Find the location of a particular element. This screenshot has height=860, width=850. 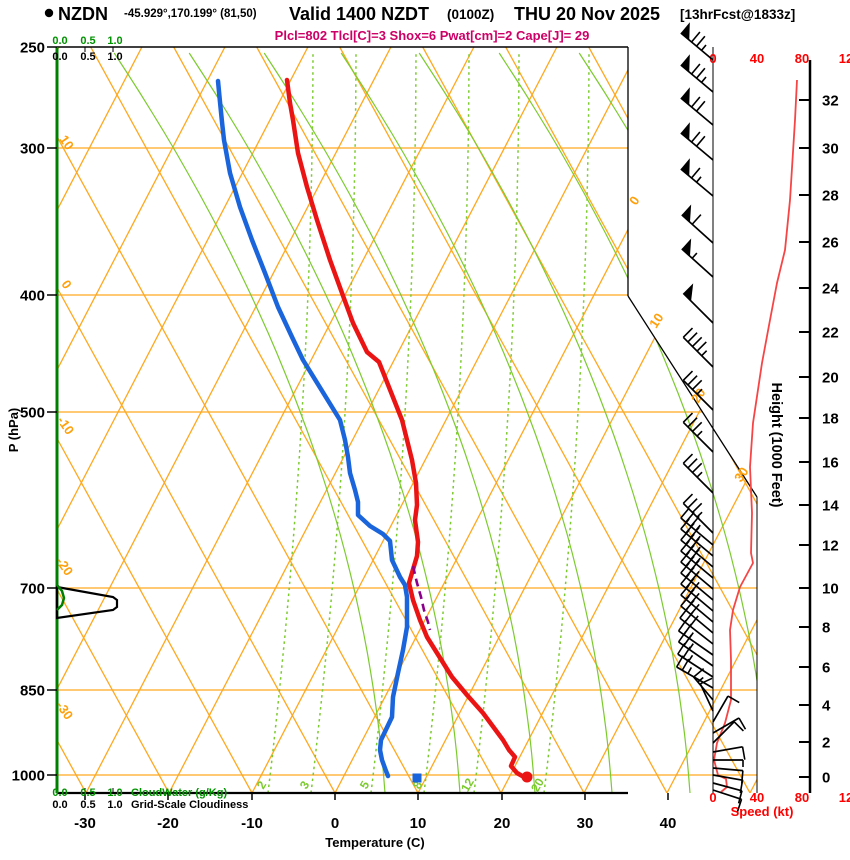

dry-adiabat-label: 10 is located at coordinates (66, 142).